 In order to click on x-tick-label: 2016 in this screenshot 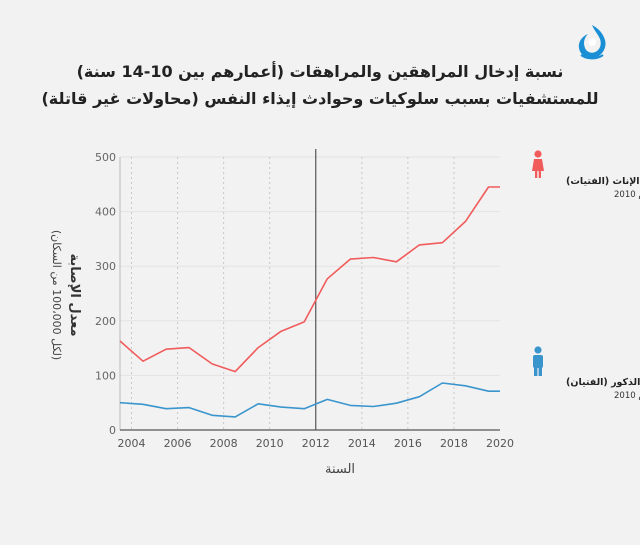, I will do `click(408, 443)`.